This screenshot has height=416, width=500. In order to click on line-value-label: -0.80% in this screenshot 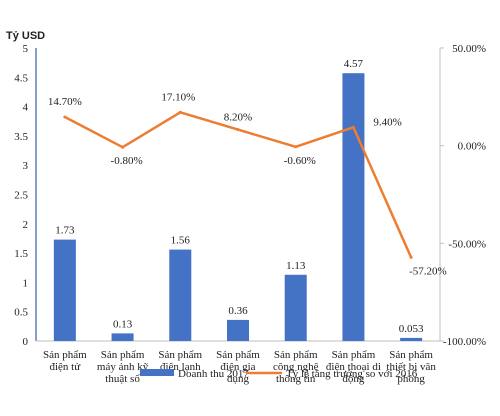, I will do `click(127, 161)`.